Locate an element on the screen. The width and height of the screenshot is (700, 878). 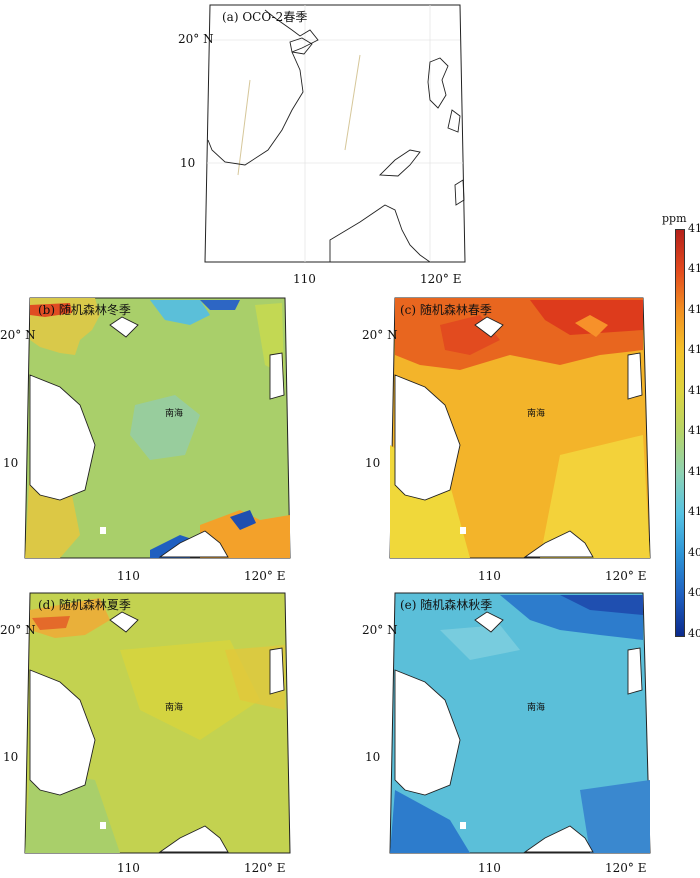
colorbar-tick: 416 is located at coordinates (694, 268).